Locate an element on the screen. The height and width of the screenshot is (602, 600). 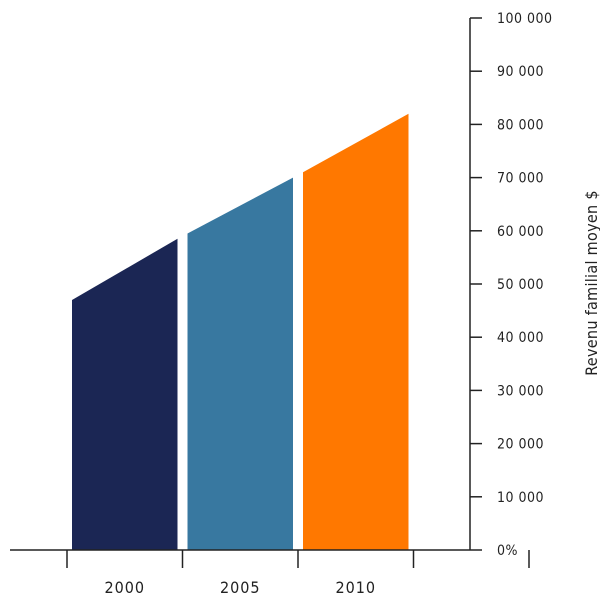
y-tick-label: 50 000 is located at coordinates (520, 285).